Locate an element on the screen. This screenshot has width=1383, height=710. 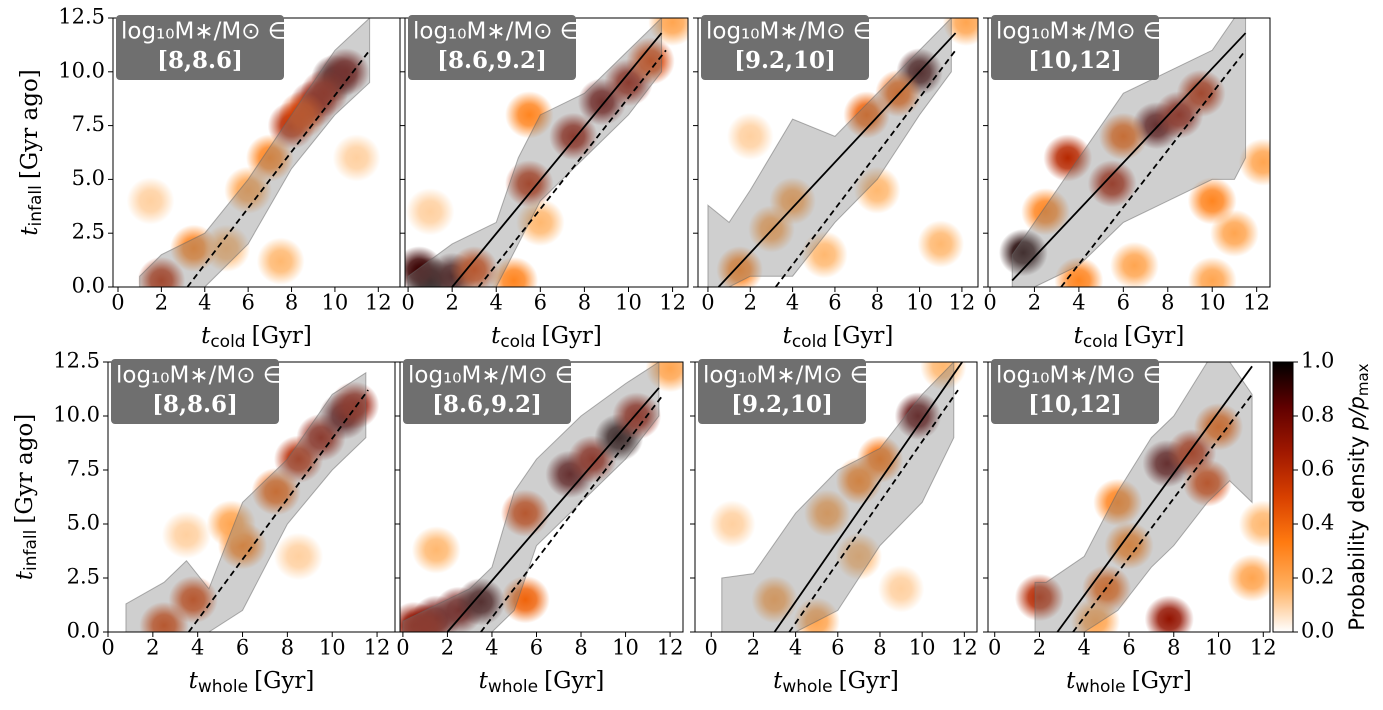
panel-label: [9.2,10] is located at coordinates (782, 404).